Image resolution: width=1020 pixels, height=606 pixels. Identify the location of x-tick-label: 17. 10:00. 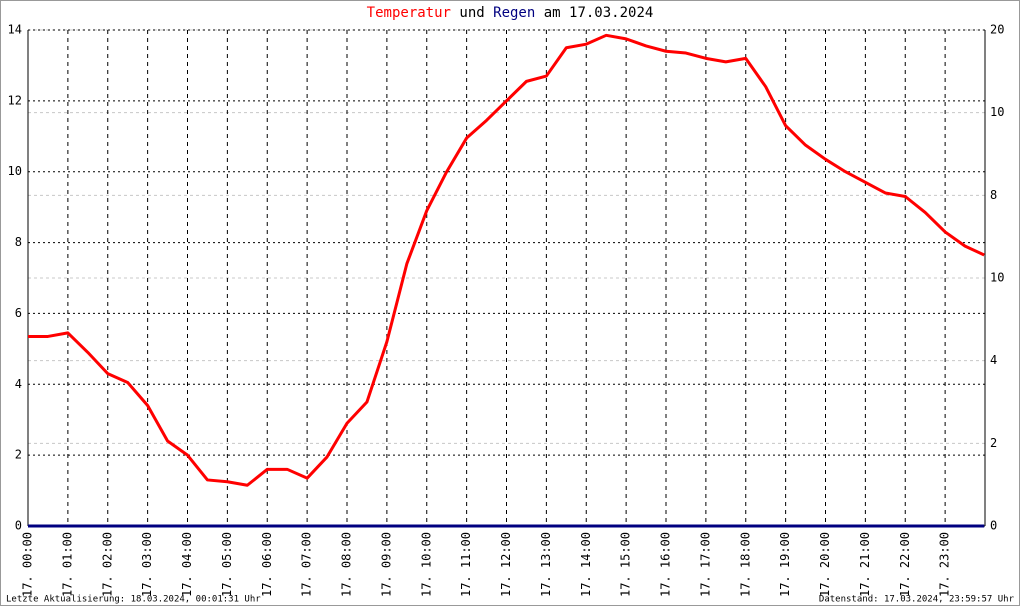
(426, 564).